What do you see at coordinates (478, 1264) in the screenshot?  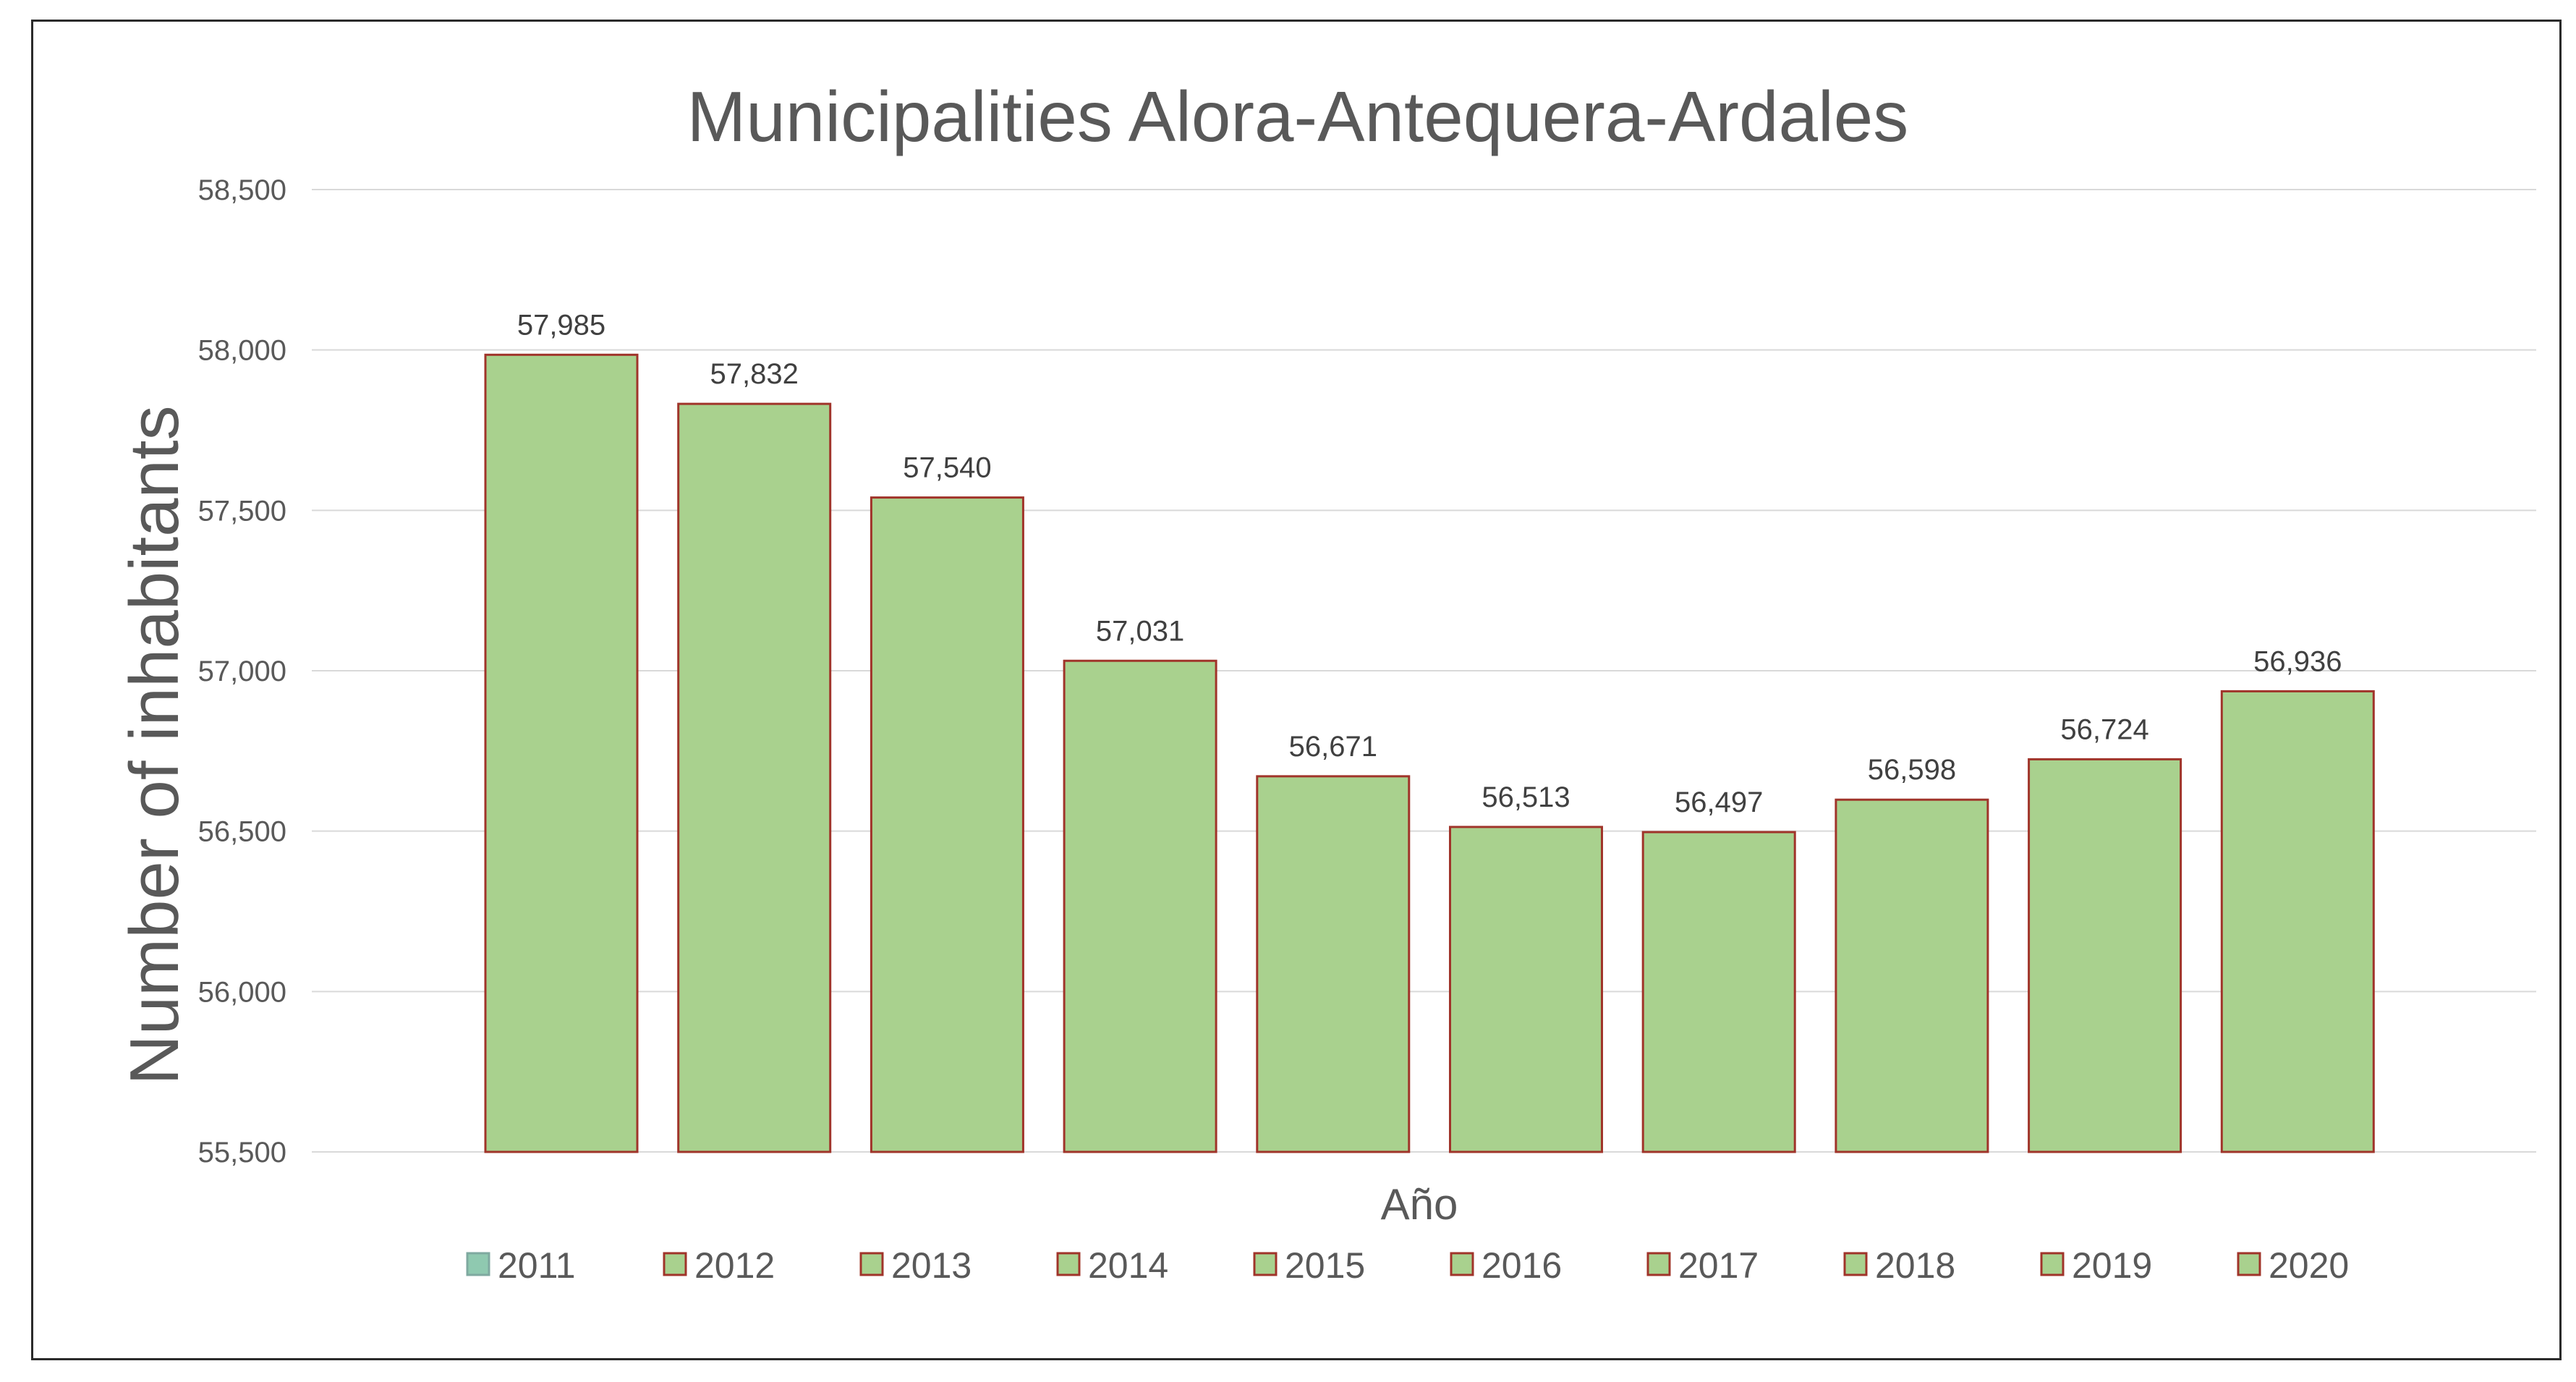 I see `legend-swatch-2011` at bounding box center [478, 1264].